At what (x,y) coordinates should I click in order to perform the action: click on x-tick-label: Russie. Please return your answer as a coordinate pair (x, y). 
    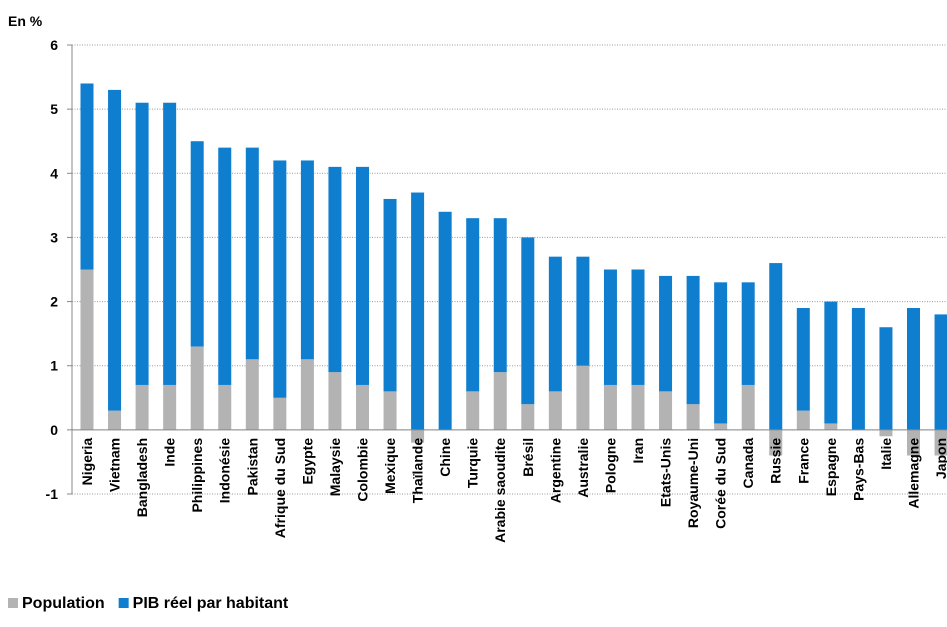
    Looking at the image, I should click on (776, 461).